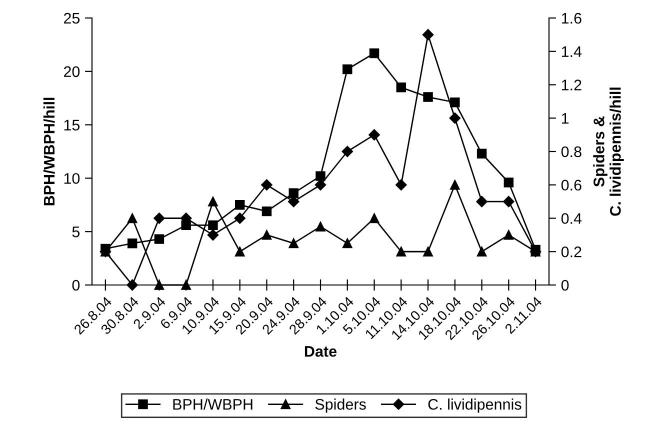  What do you see at coordinates (565, 285) in the screenshot?
I see `y2-tick-label: 0` at bounding box center [565, 285].